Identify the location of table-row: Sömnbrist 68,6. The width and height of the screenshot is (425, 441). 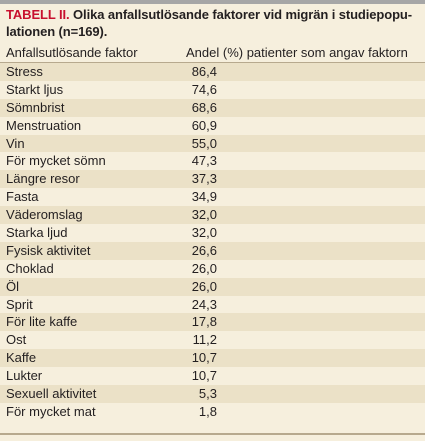
(212, 107).